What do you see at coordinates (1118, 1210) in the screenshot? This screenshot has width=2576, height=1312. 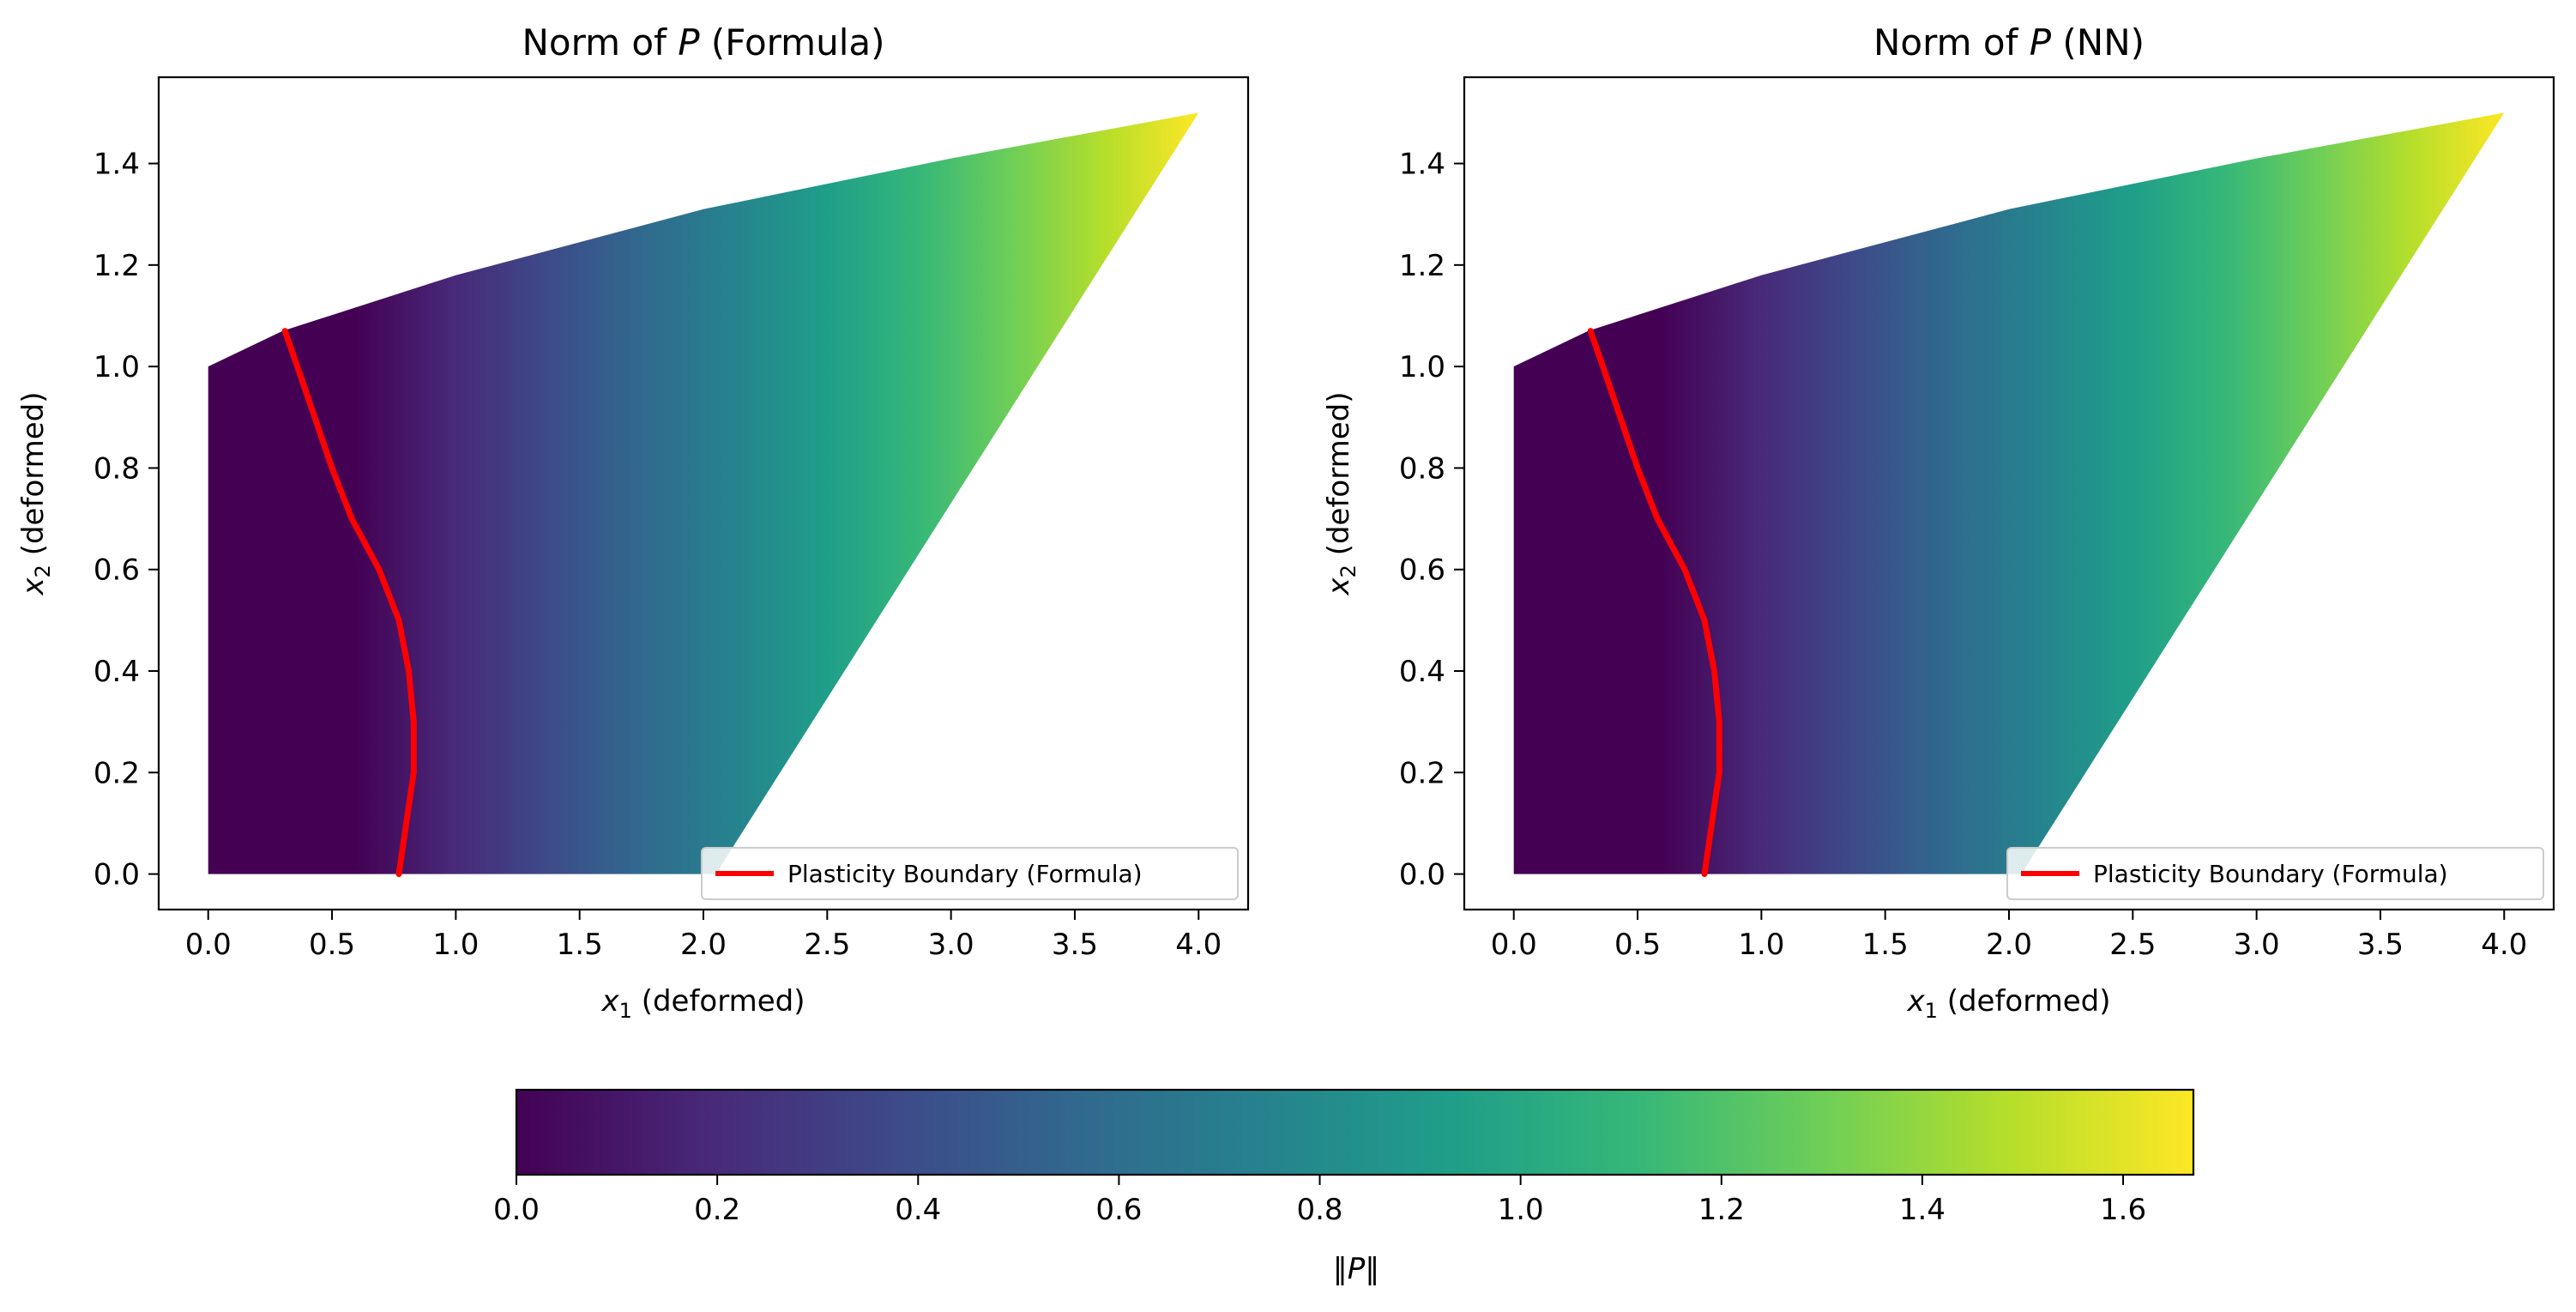 I see `colorbar-tick-label: 0.6` at bounding box center [1118, 1210].